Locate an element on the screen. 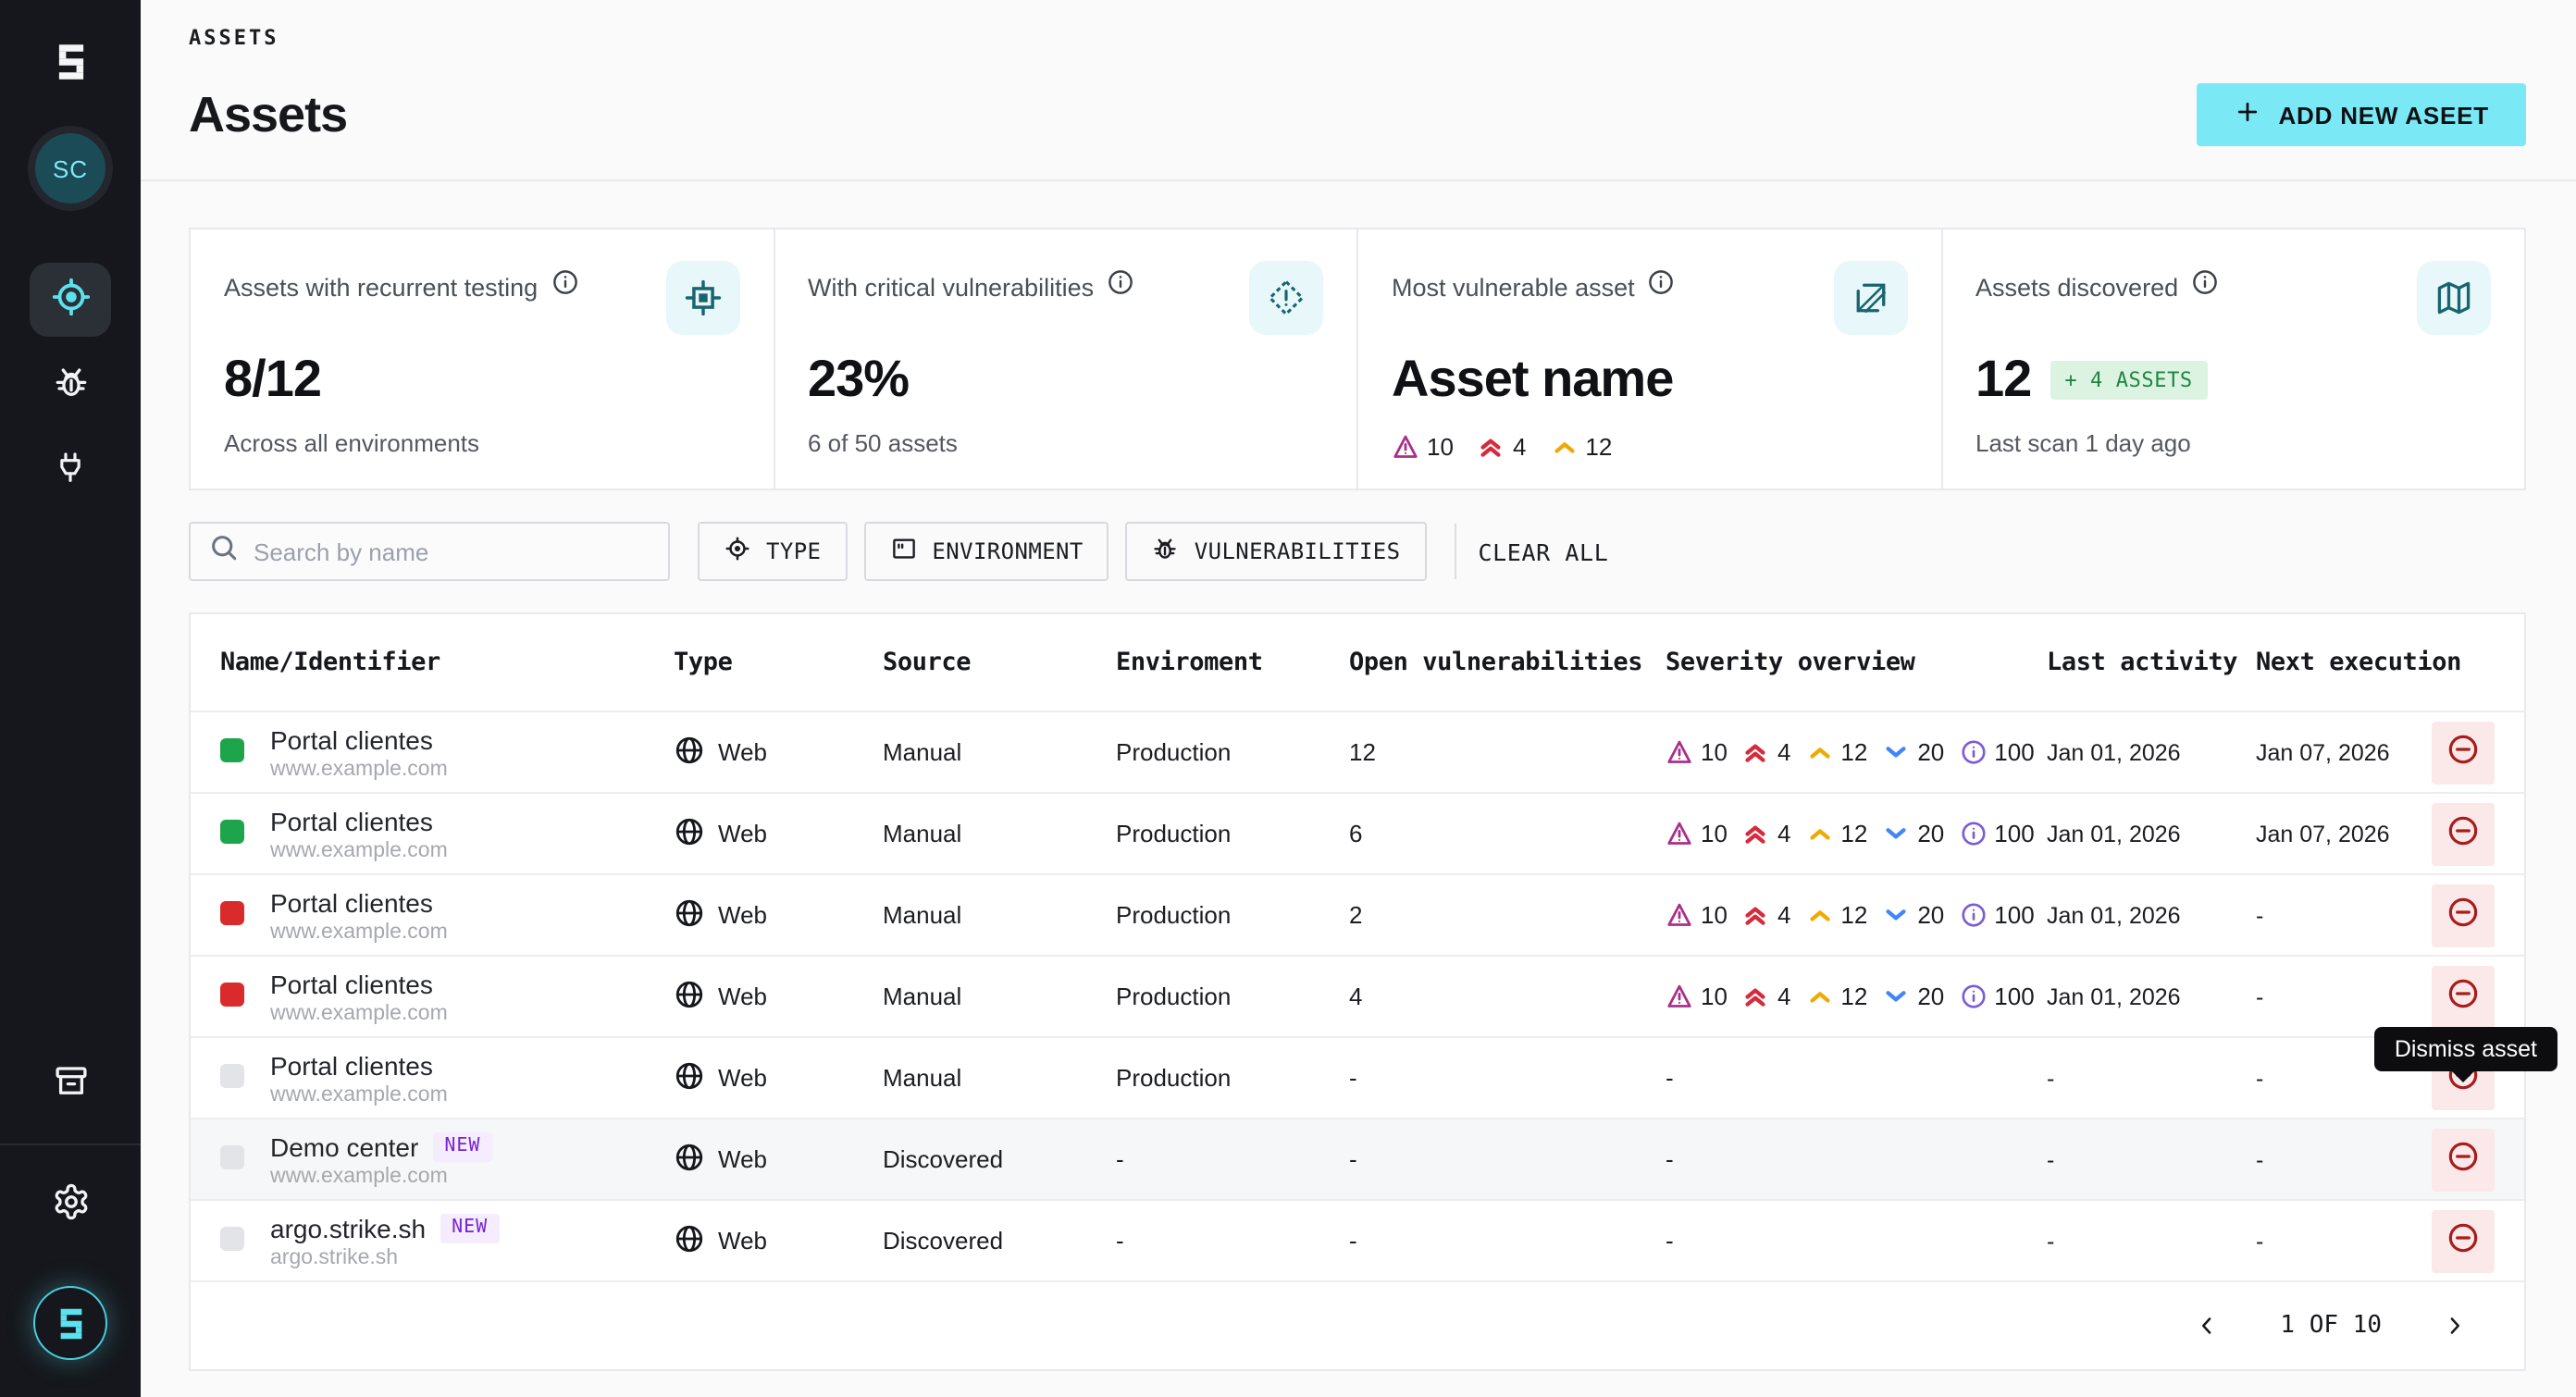 This screenshot has height=1397, width=2576. dismiss-asset-tooltip: Dismiss asset is located at coordinates (2465, 1054).